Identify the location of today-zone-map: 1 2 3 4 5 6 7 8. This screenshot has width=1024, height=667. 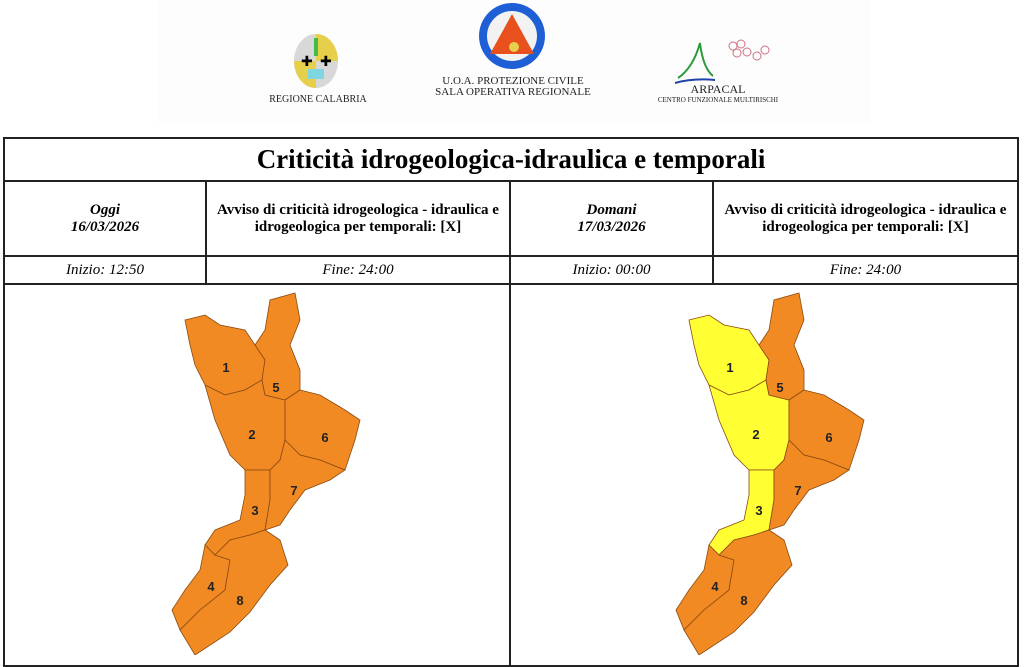
(266, 473).